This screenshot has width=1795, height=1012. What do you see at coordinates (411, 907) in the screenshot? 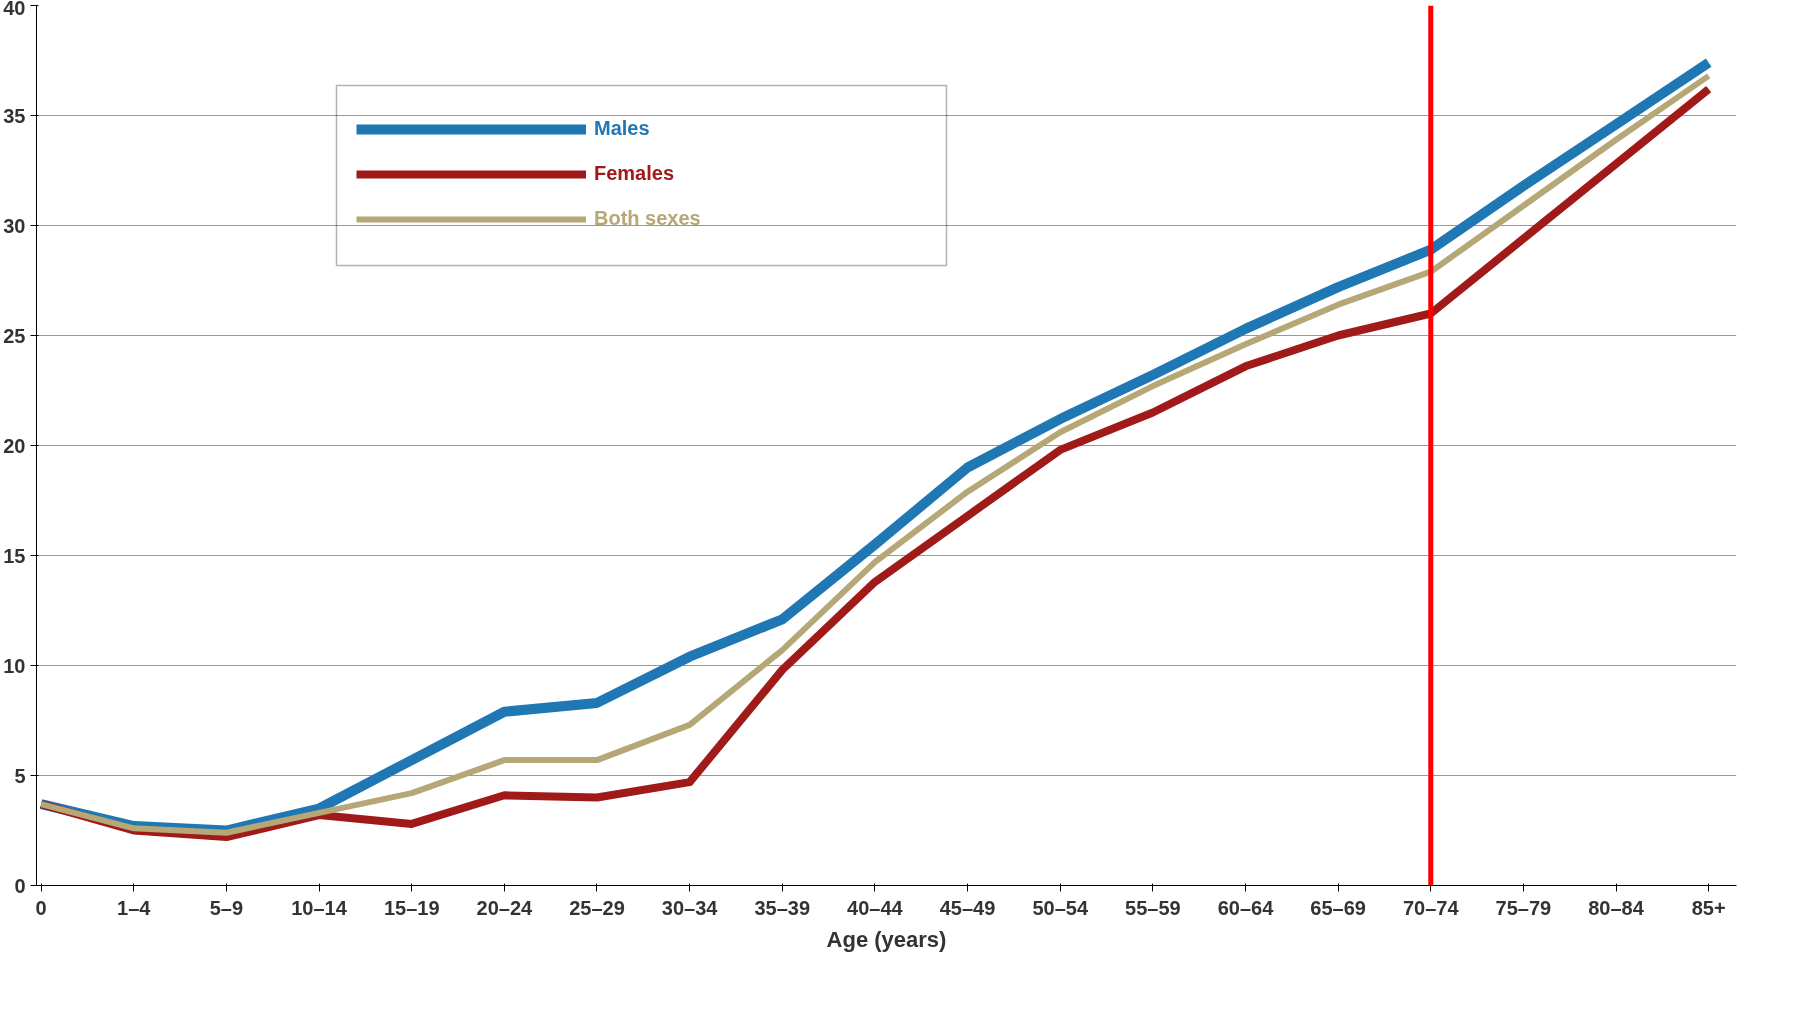
I see `x-tick-label: 15–19` at bounding box center [411, 907].